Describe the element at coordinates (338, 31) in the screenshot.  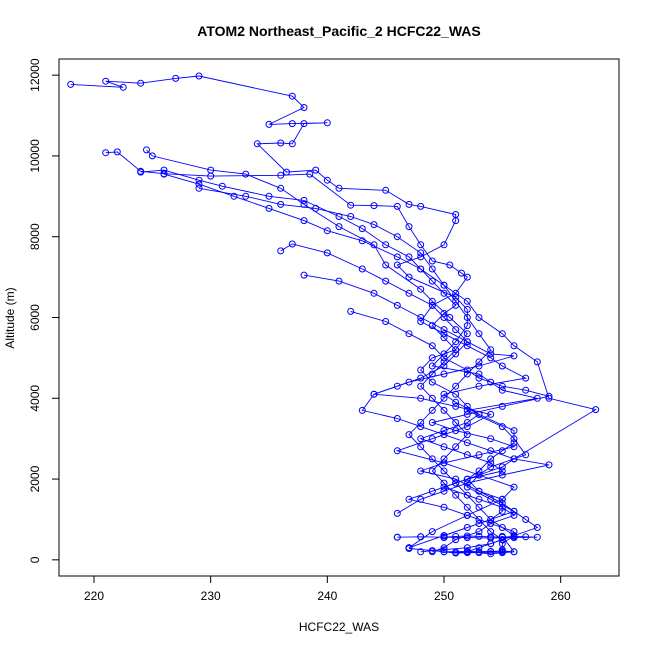
I see `chart-title: ATOM2 Northeast_Pacific_2 HCFC22_WAS` at that location.